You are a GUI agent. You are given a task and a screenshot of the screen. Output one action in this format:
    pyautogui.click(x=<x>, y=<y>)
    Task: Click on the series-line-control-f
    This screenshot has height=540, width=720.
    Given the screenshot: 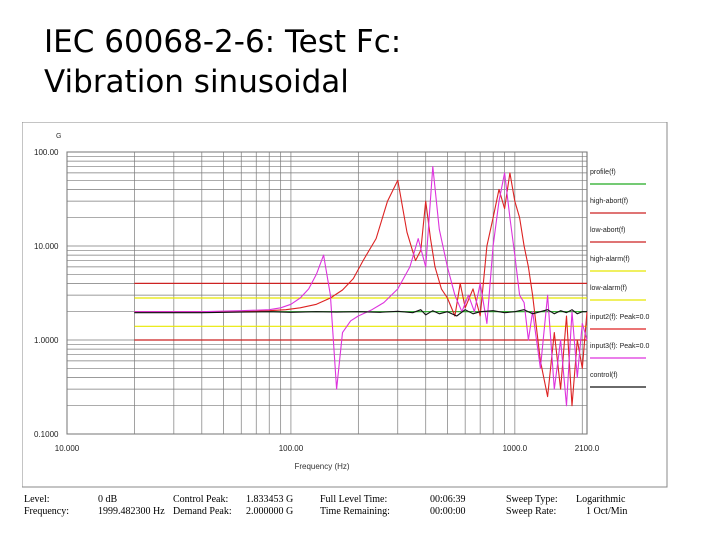 What is the action you would take?
    pyautogui.click(x=360, y=313)
    